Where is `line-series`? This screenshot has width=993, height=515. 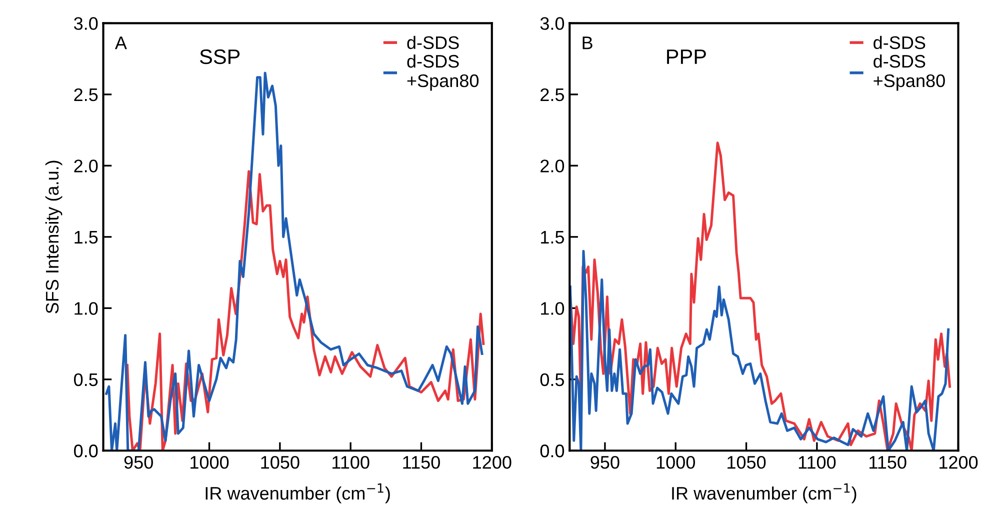 line-series is located at coordinates (760, 350).